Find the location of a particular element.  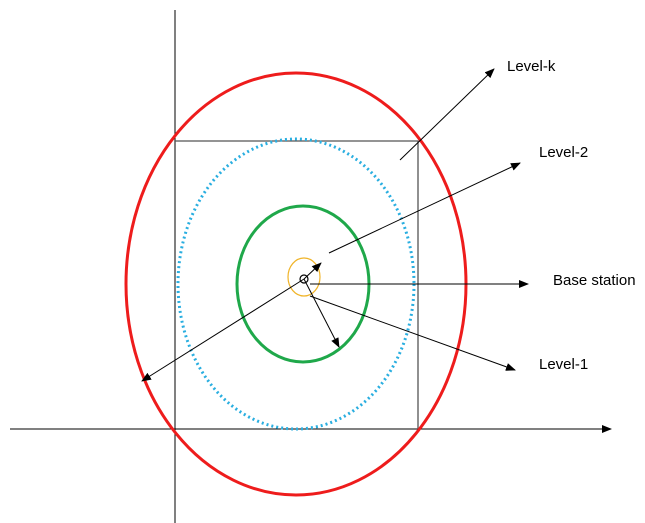

inner-circle is located at coordinates (304, 277).